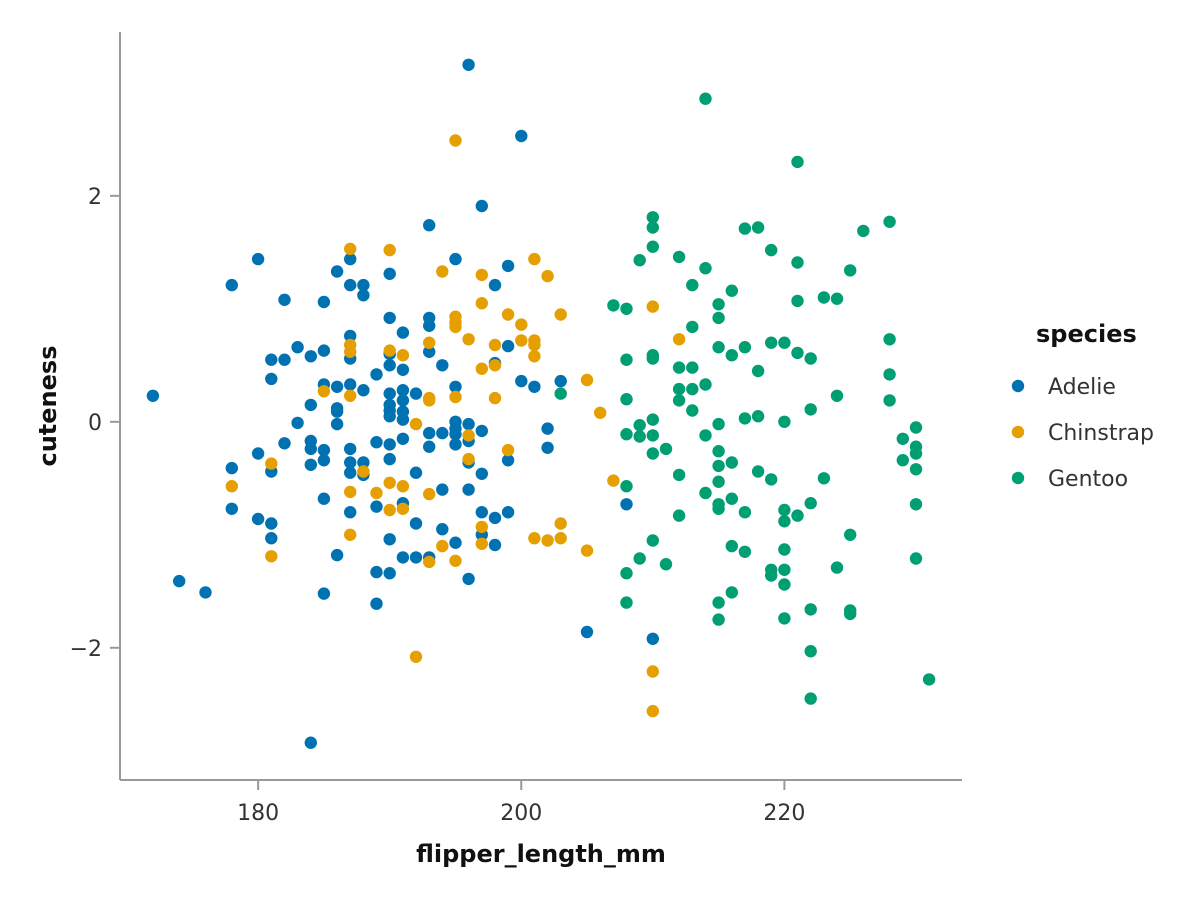 This screenshot has width=1200, height=900. I want to click on y-tick-label: 2, so click(95, 197).